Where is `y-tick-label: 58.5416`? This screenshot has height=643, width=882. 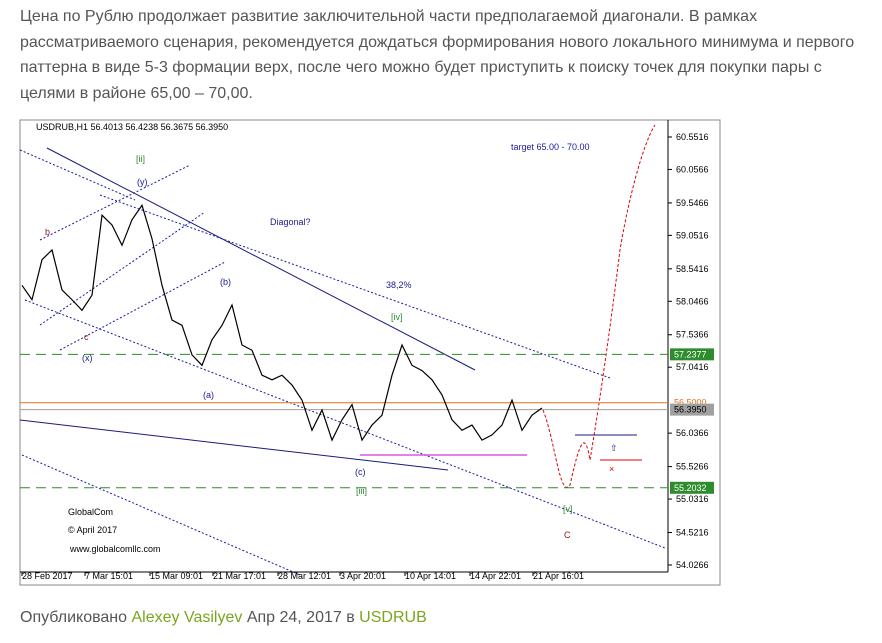
y-tick-label: 58.5416 is located at coordinates (692, 269).